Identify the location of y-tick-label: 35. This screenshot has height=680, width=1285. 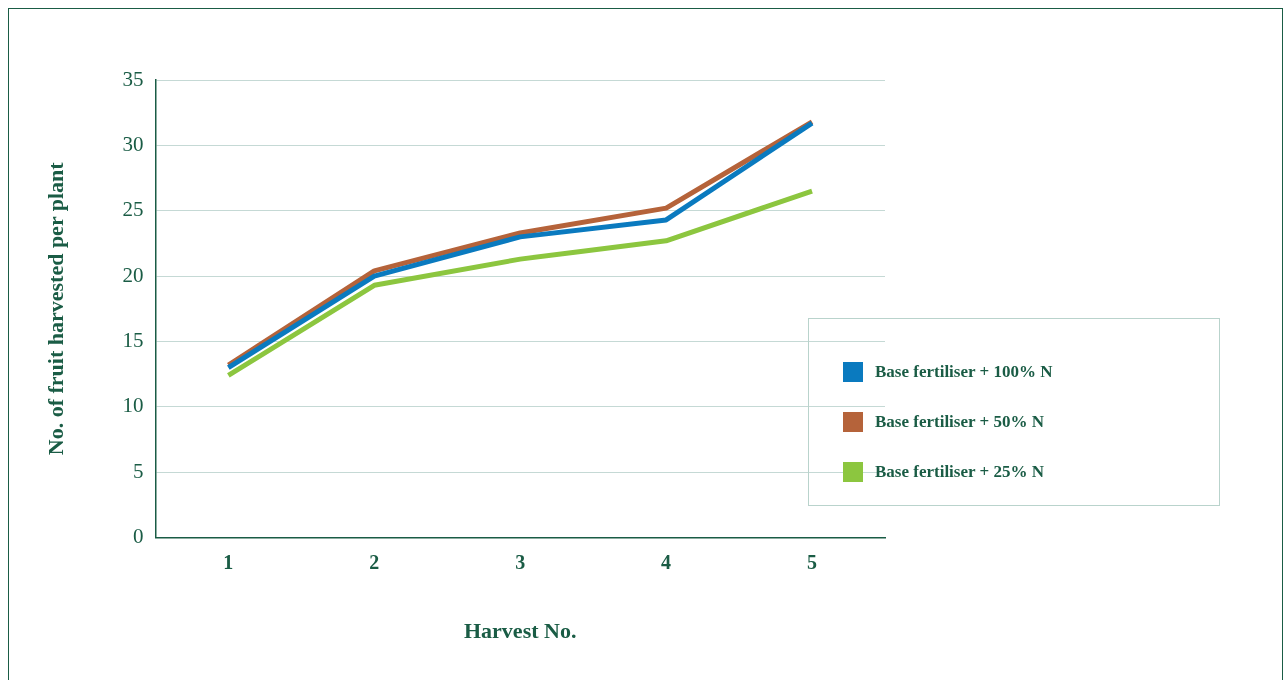
(133, 78).